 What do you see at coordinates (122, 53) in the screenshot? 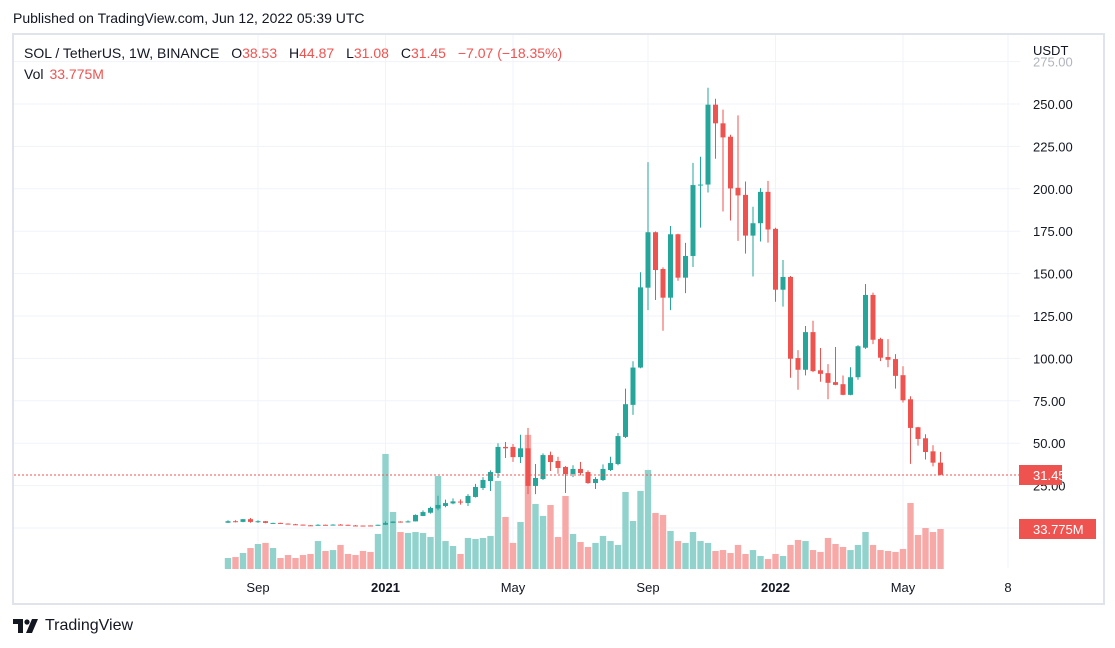
I see `symbol-title: SOL / TetherUS, 1W, BINANCE` at bounding box center [122, 53].